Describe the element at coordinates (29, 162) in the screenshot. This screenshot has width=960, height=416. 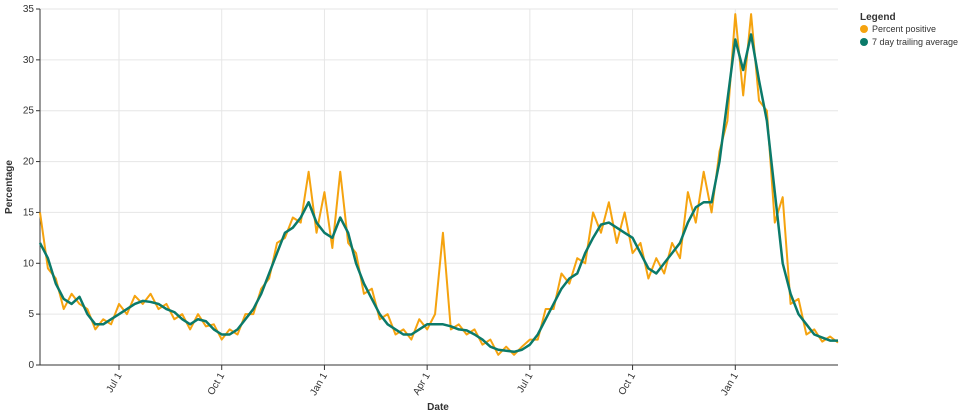
I see `y-tick-label: 20` at that location.